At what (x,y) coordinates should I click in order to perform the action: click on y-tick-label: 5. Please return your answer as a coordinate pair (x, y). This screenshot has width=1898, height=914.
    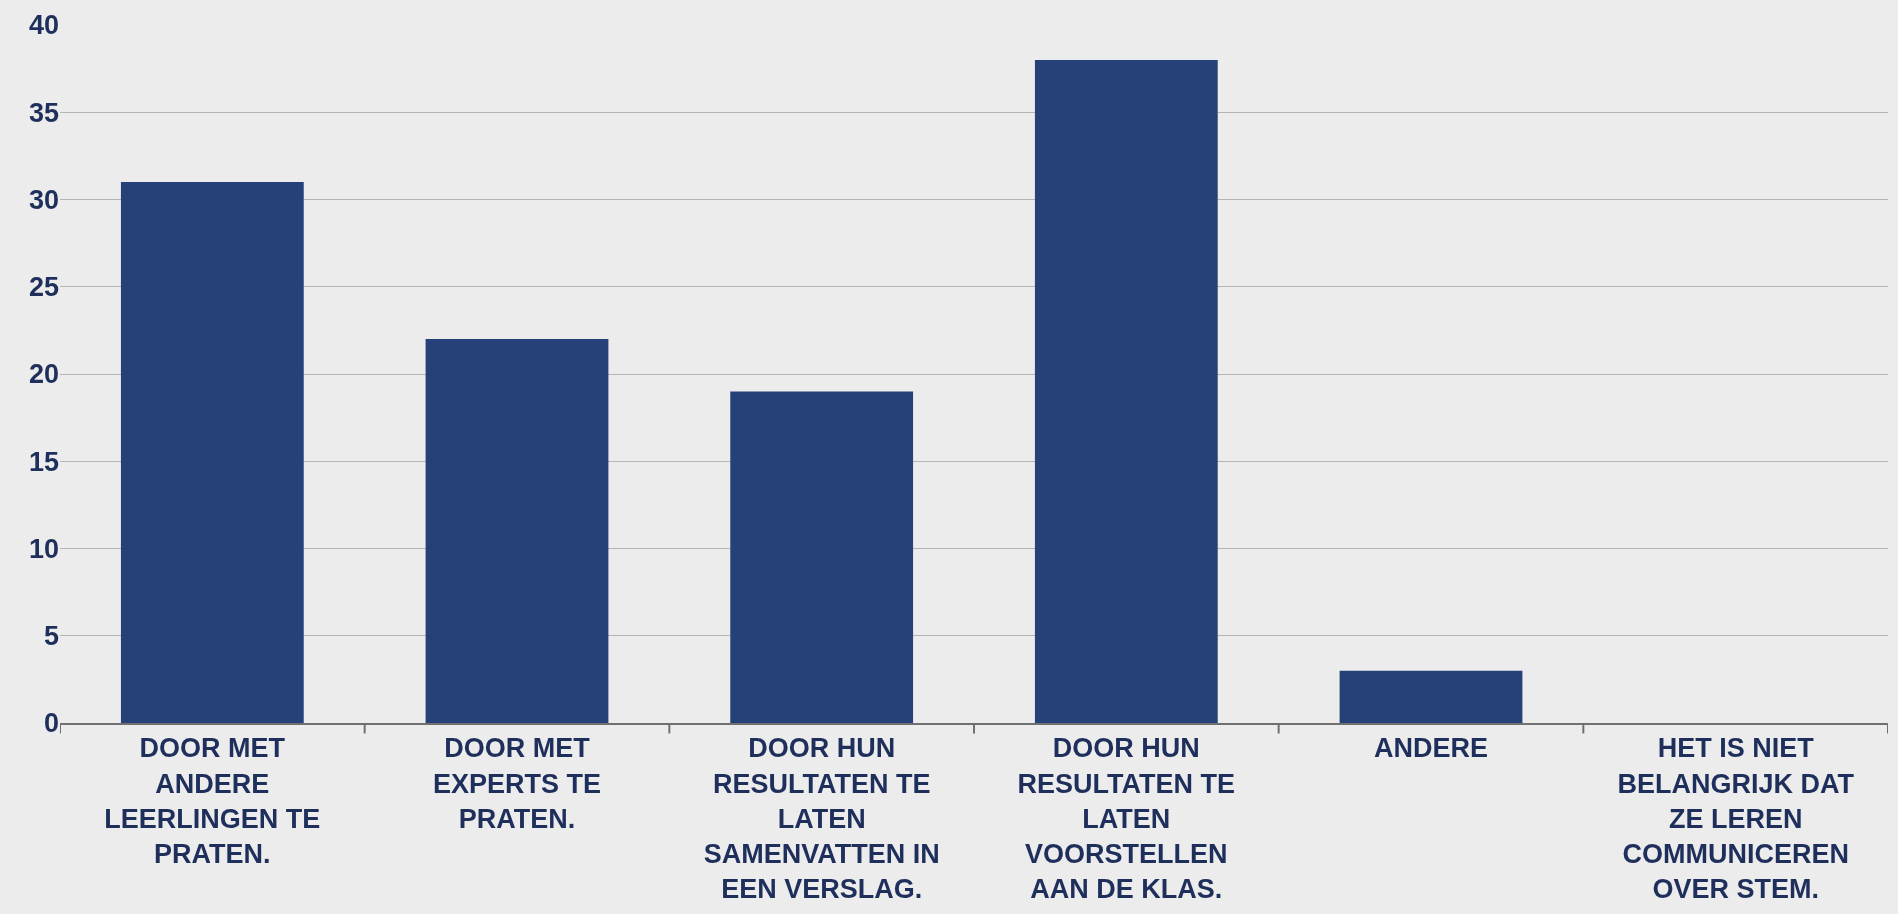
    Looking at the image, I should click on (51, 636).